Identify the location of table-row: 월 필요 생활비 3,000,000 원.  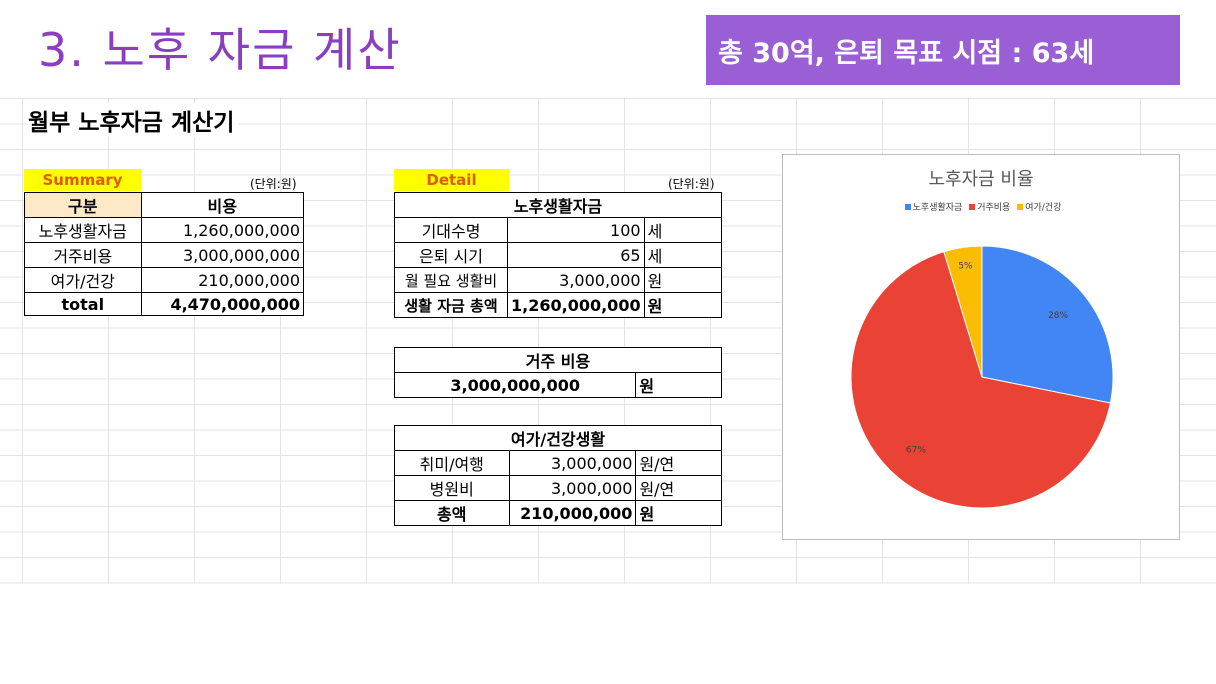
(558, 280).